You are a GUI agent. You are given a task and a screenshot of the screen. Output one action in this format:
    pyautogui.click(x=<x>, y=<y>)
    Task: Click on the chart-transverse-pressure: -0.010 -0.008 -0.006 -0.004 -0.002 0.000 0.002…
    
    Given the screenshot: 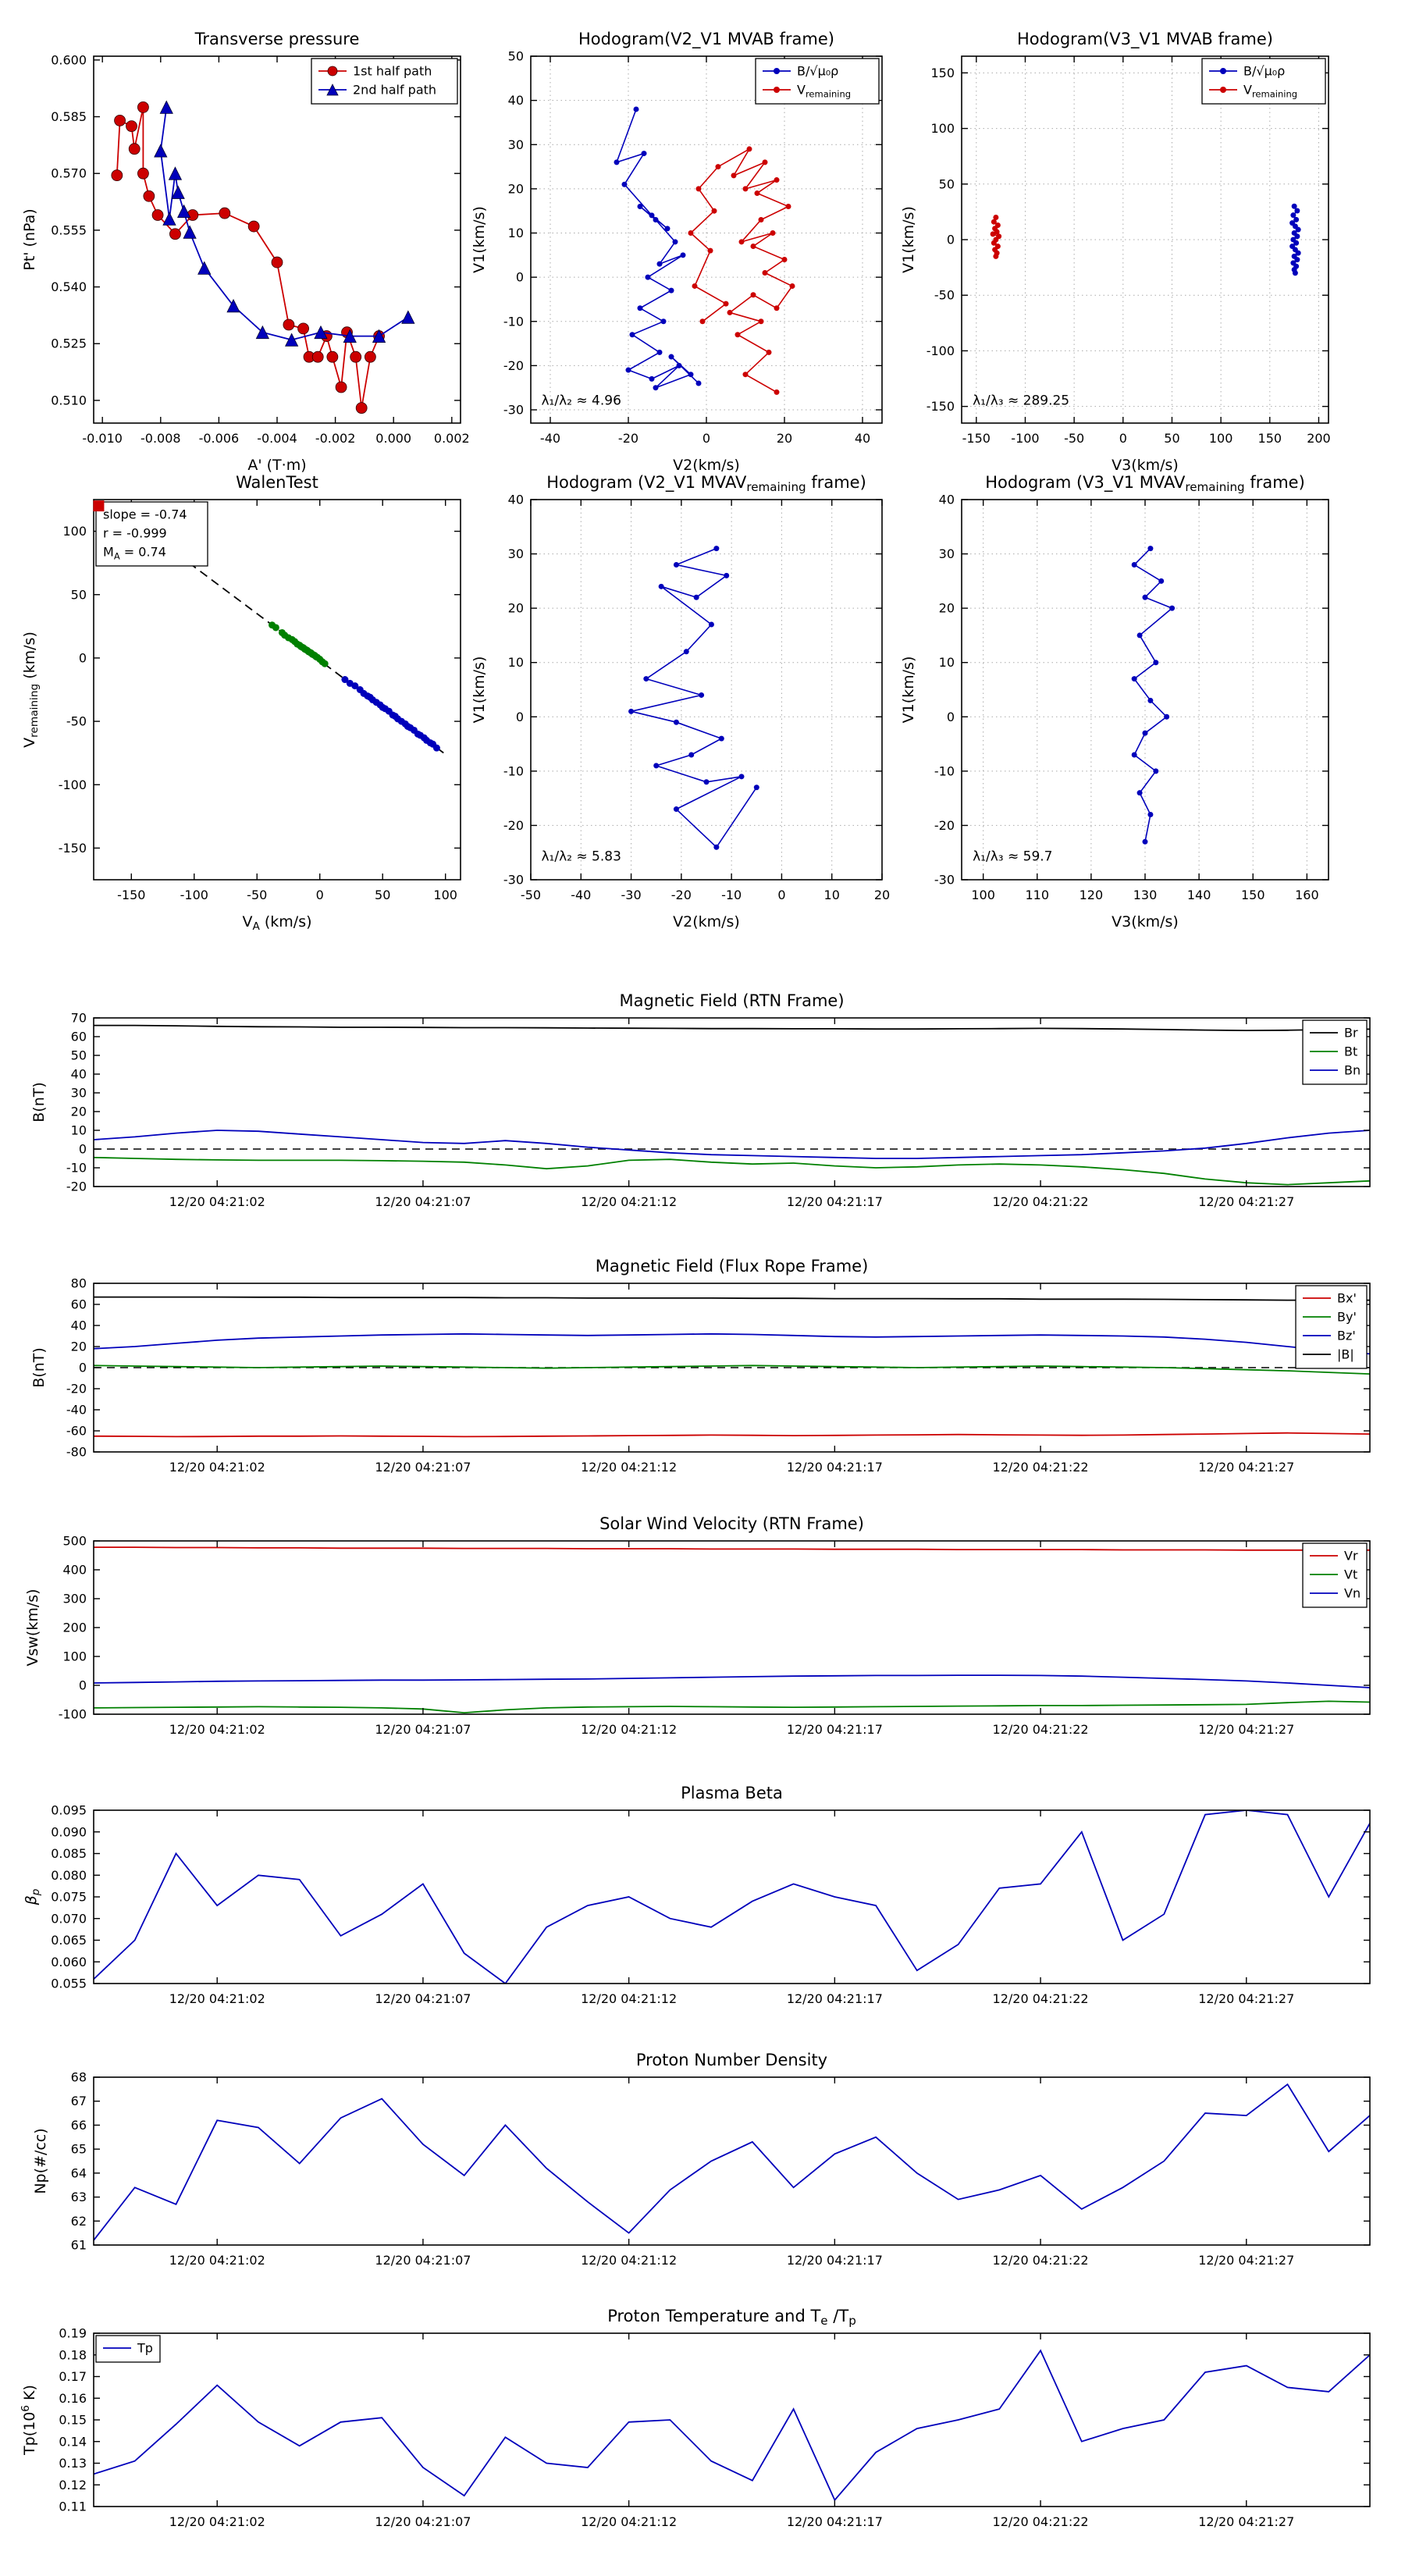 What is the action you would take?
    pyautogui.click(x=250, y=259)
    